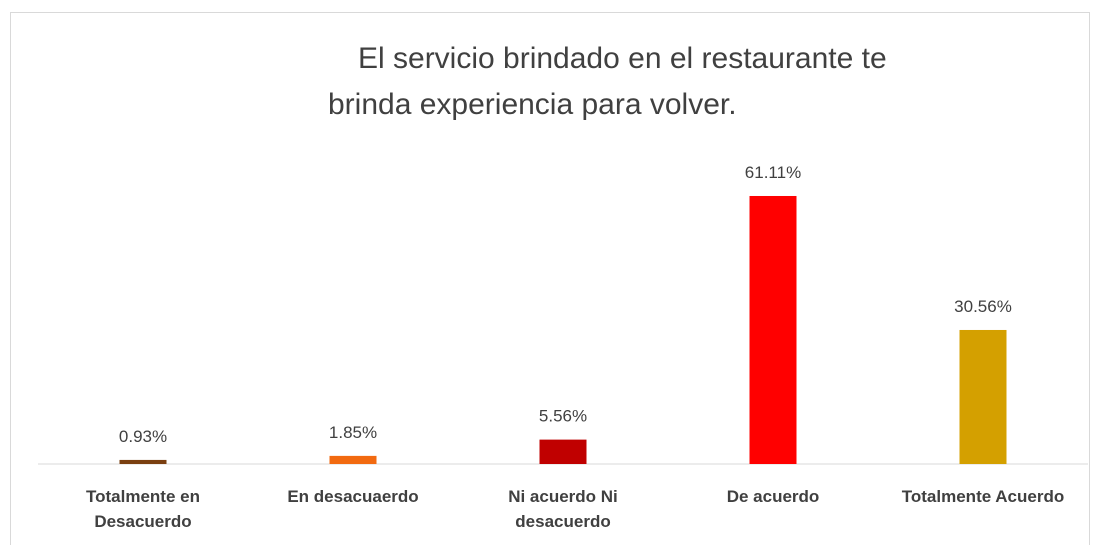 The width and height of the screenshot is (1098, 545). I want to click on x-tick-label: Totalmente en Desacuerdo, so click(143, 509).